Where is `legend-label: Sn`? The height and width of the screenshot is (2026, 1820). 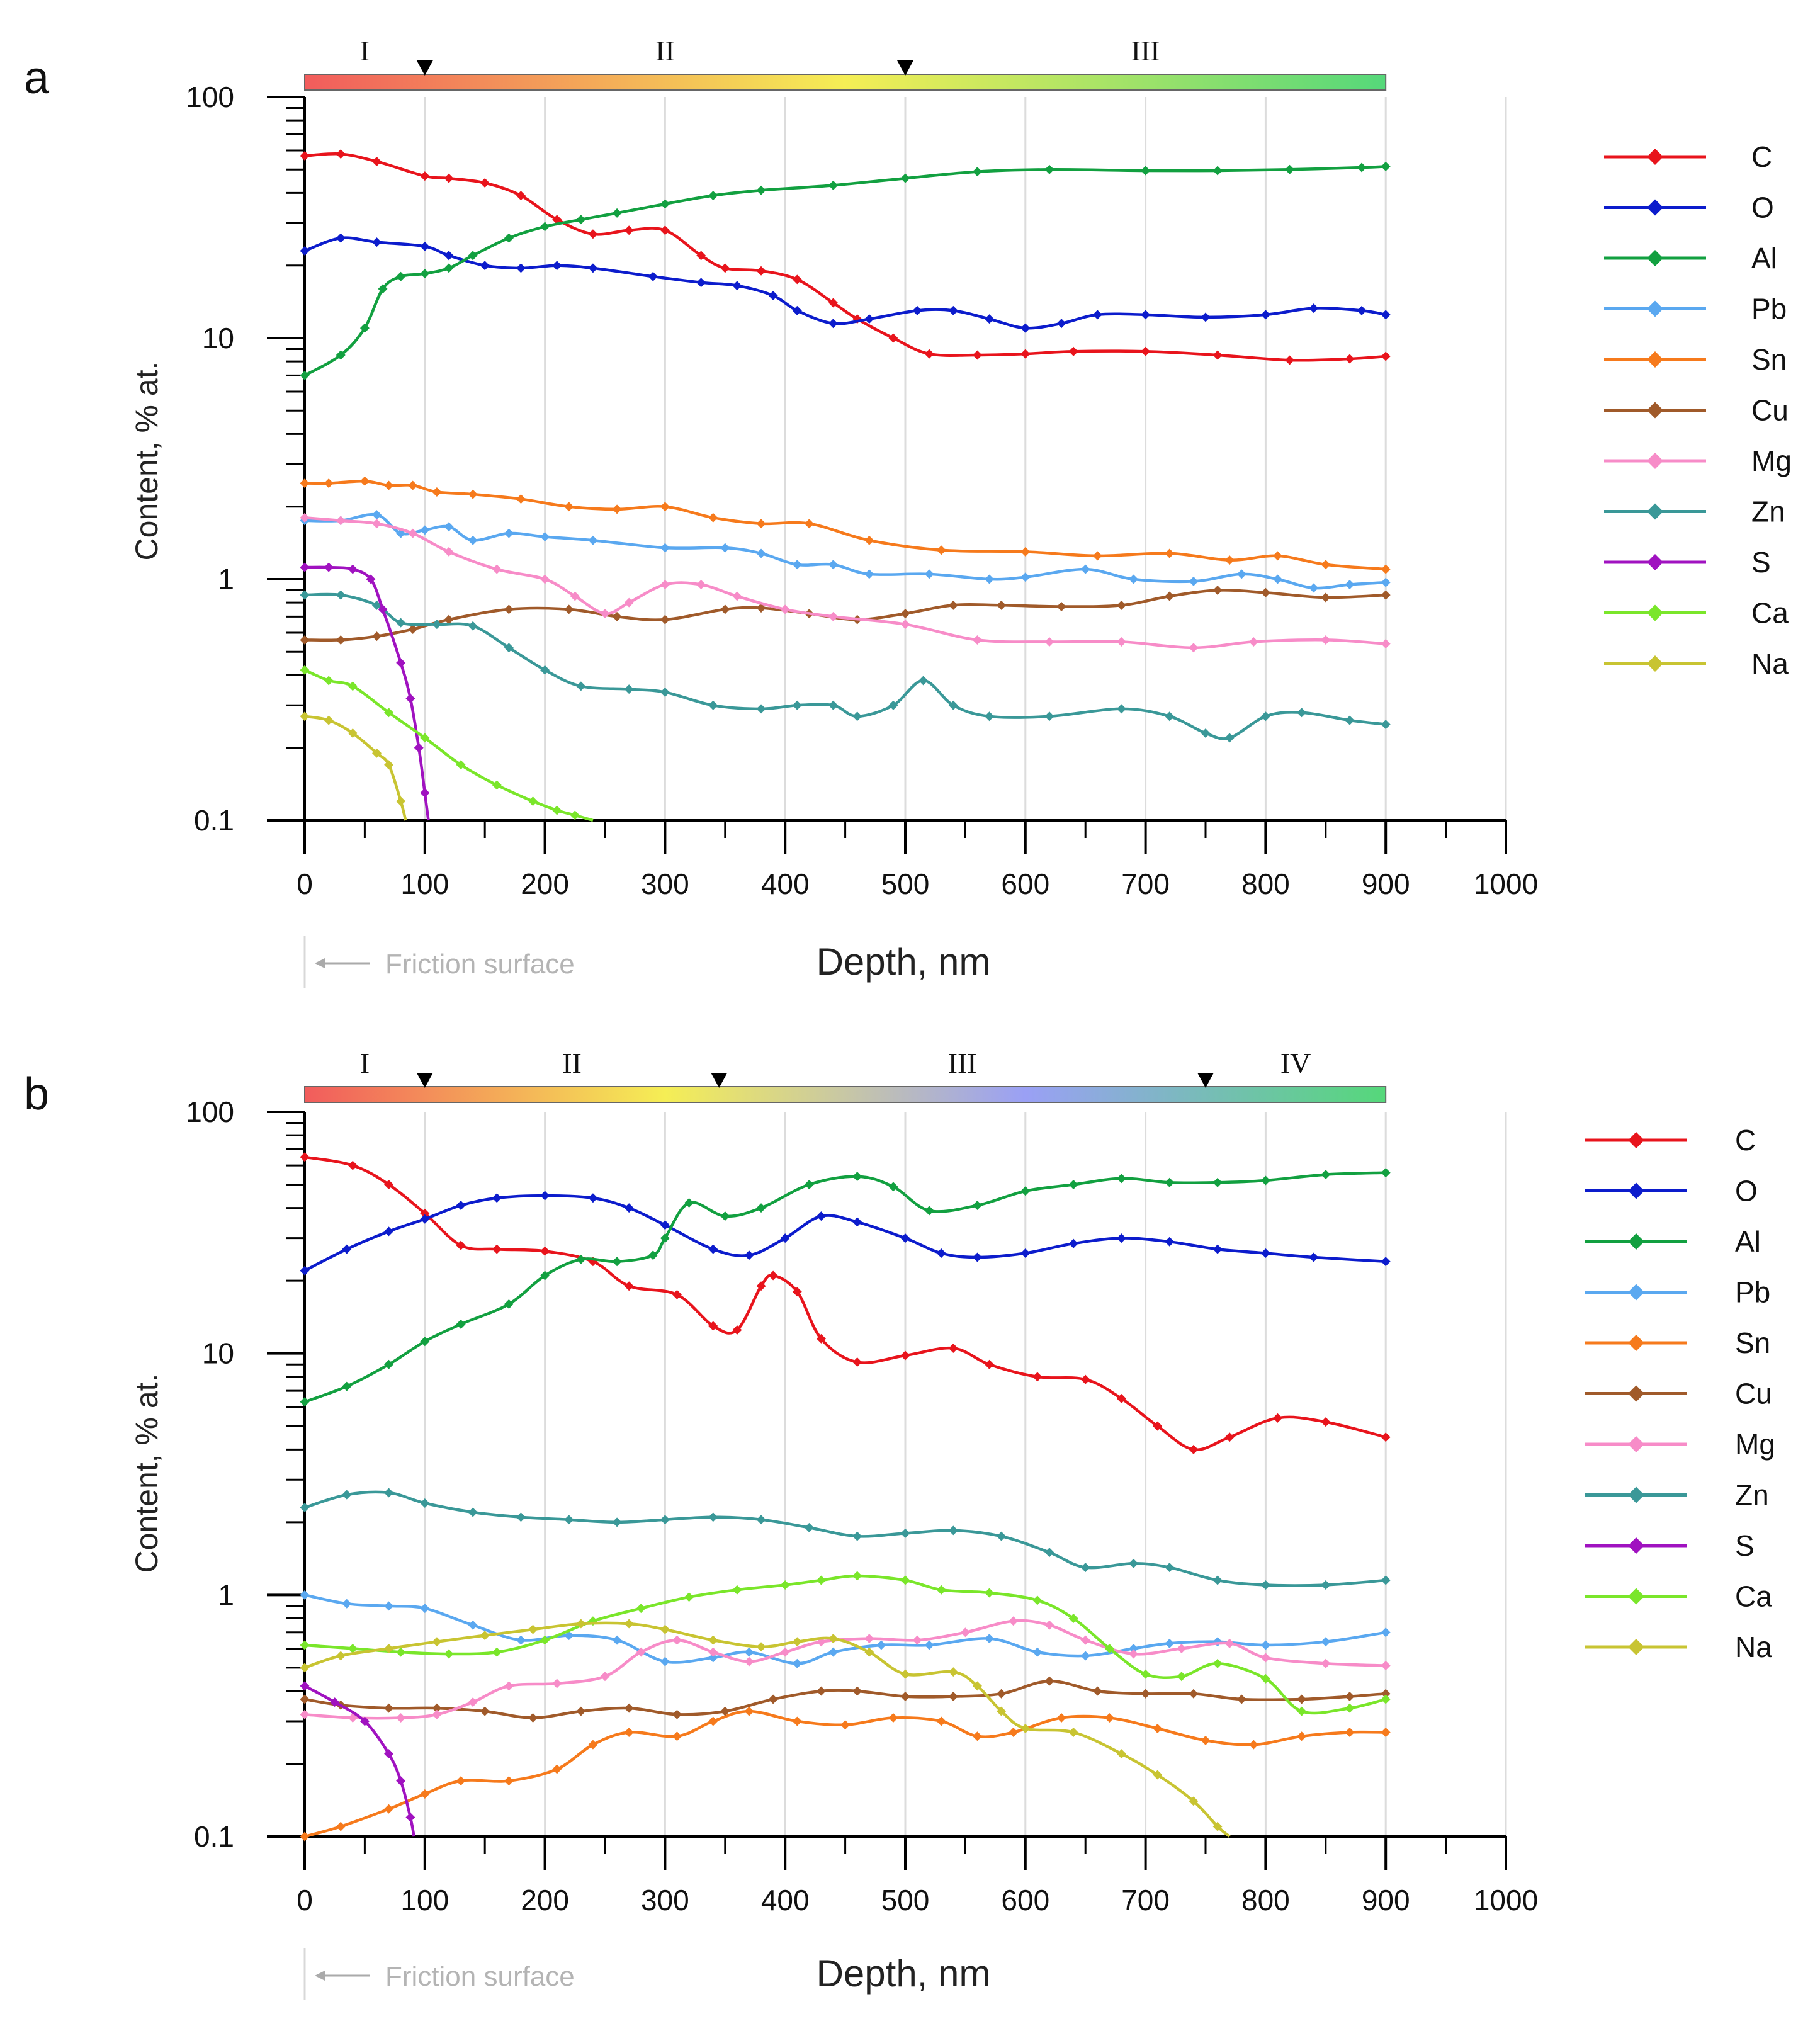
legend-label: Sn is located at coordinates (1752, 1343).